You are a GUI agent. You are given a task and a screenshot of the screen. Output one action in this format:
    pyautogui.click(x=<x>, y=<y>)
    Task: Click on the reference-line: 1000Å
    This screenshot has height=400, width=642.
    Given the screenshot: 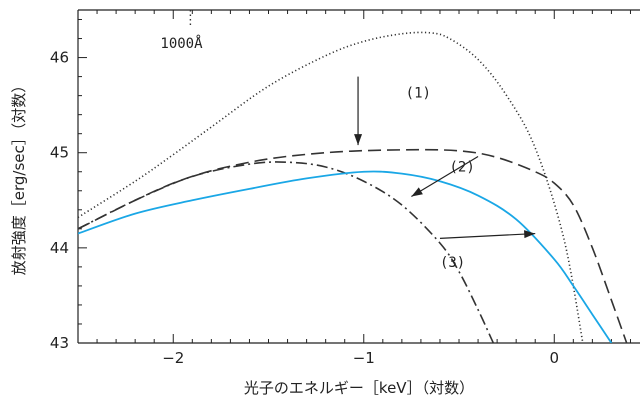 What is the action you would take?
    pyautogui.click(x=181, y=31)
    